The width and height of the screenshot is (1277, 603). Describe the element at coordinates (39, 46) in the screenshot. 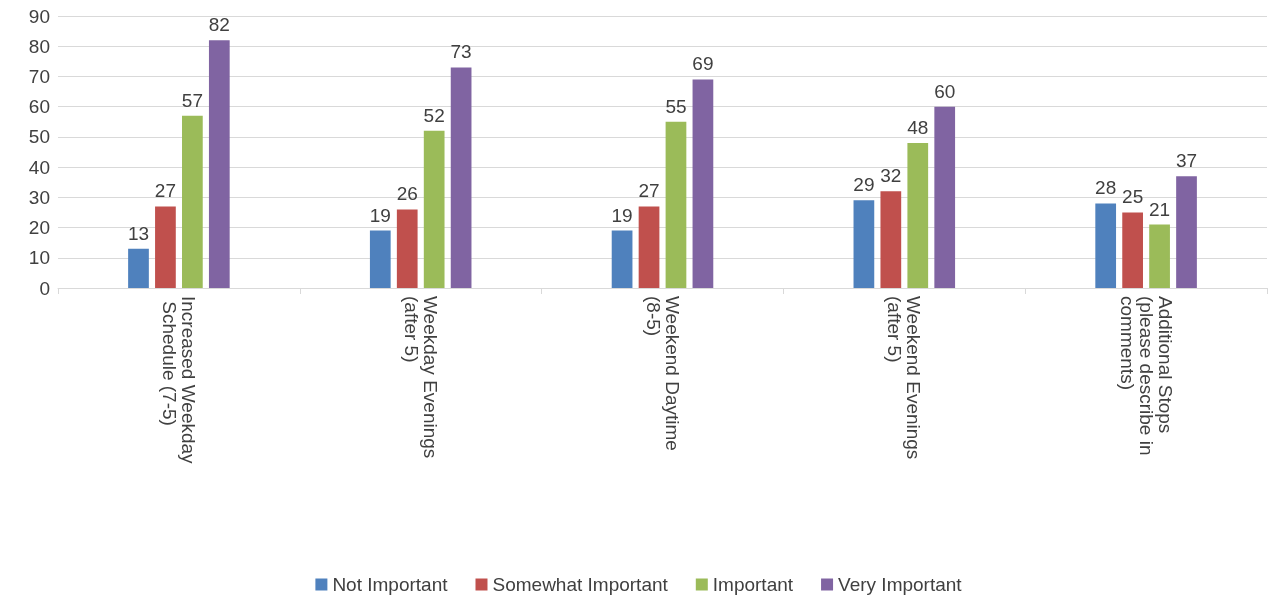

I see `y-tick-label: 80` at that location.